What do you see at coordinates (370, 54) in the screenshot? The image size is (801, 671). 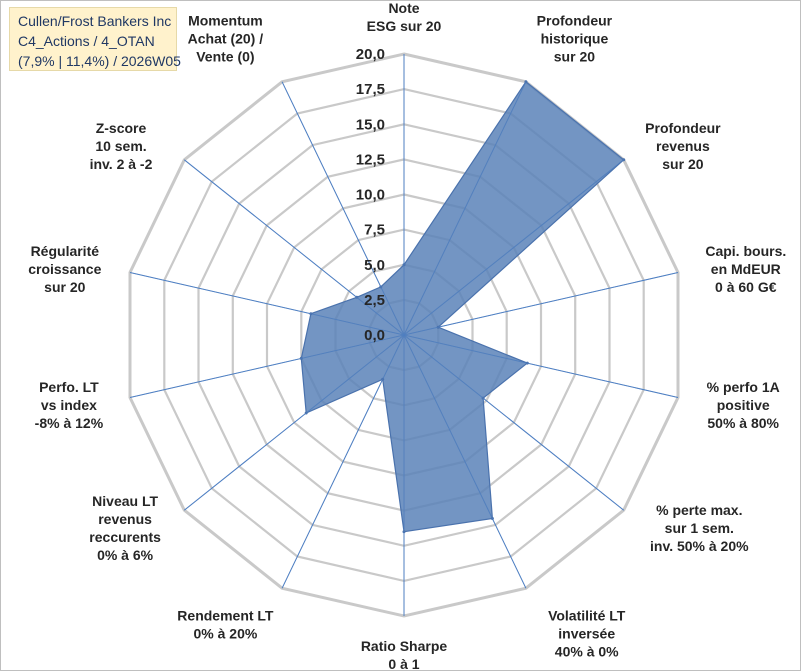 I see `tick-label: 20,0` at bounding box center [370, 54].